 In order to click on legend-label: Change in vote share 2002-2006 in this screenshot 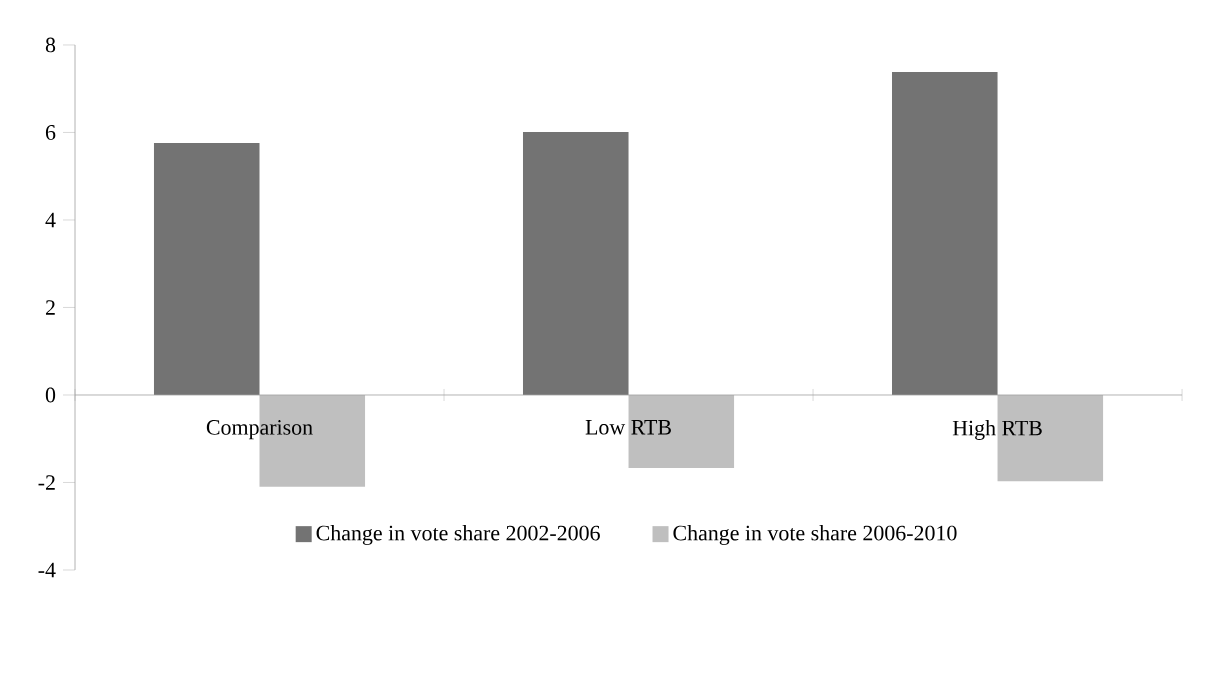, I will do `click(458, 535)`.